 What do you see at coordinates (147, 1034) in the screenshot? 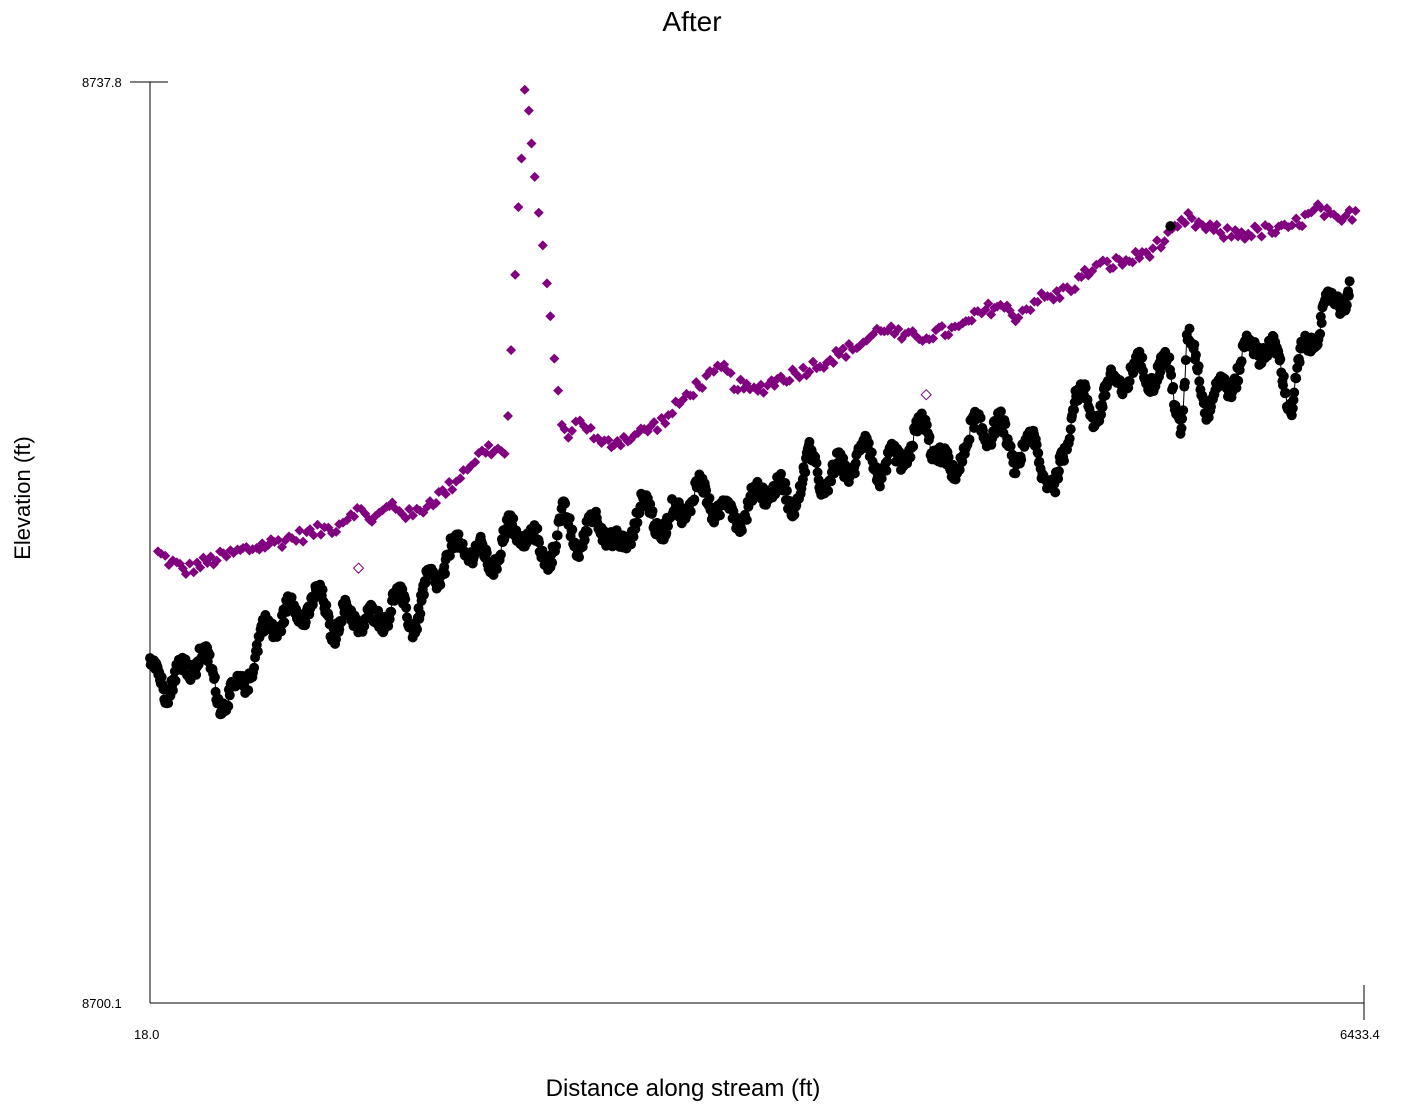
I see `x-tick-label-min: 18.0` at bounding box center [147, 1034].